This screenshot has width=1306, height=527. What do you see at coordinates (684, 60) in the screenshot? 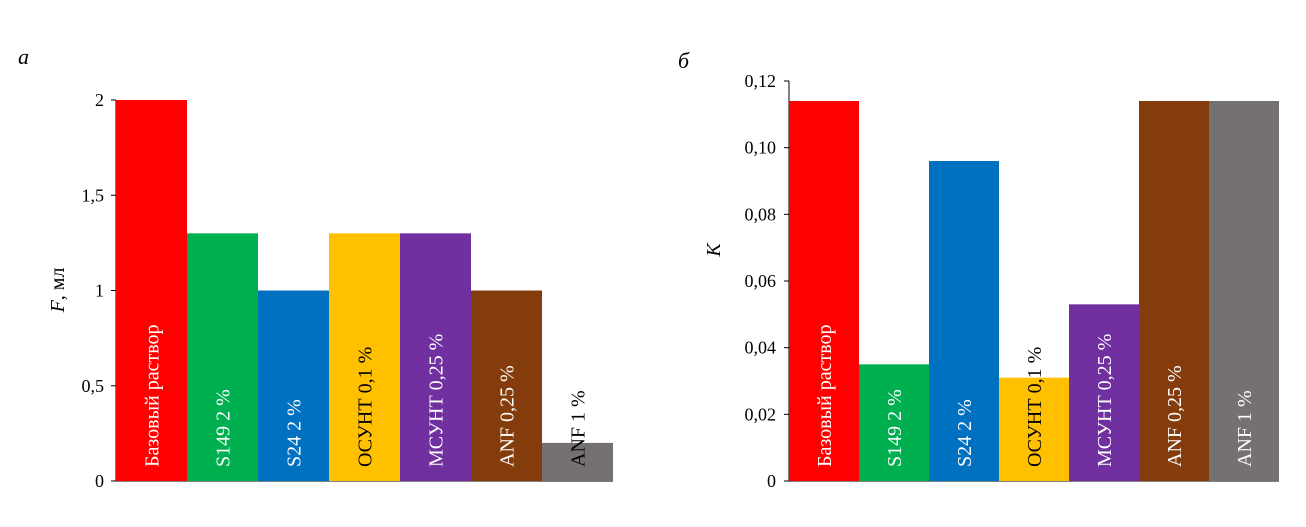
I see `panel-label: б` at bounding box center [684, 60].